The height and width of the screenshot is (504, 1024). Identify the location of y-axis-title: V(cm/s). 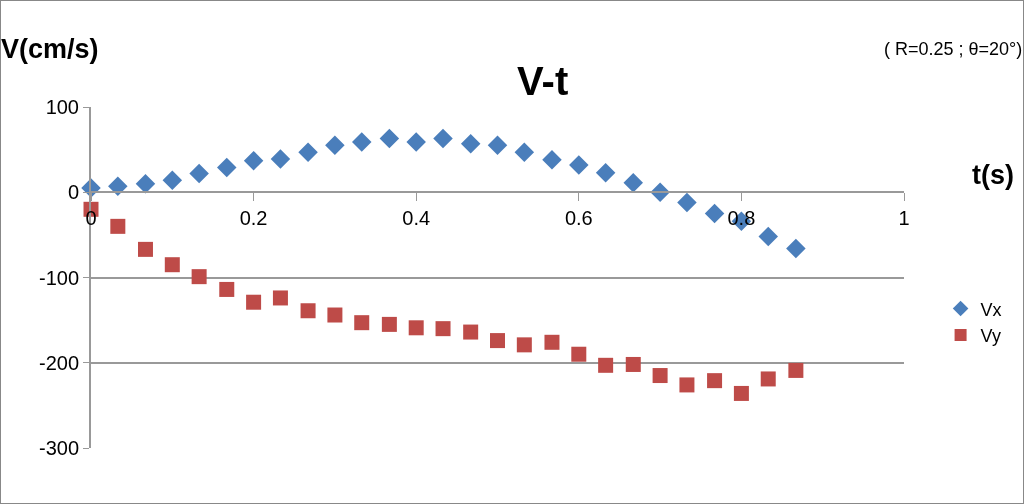
(50, 49).